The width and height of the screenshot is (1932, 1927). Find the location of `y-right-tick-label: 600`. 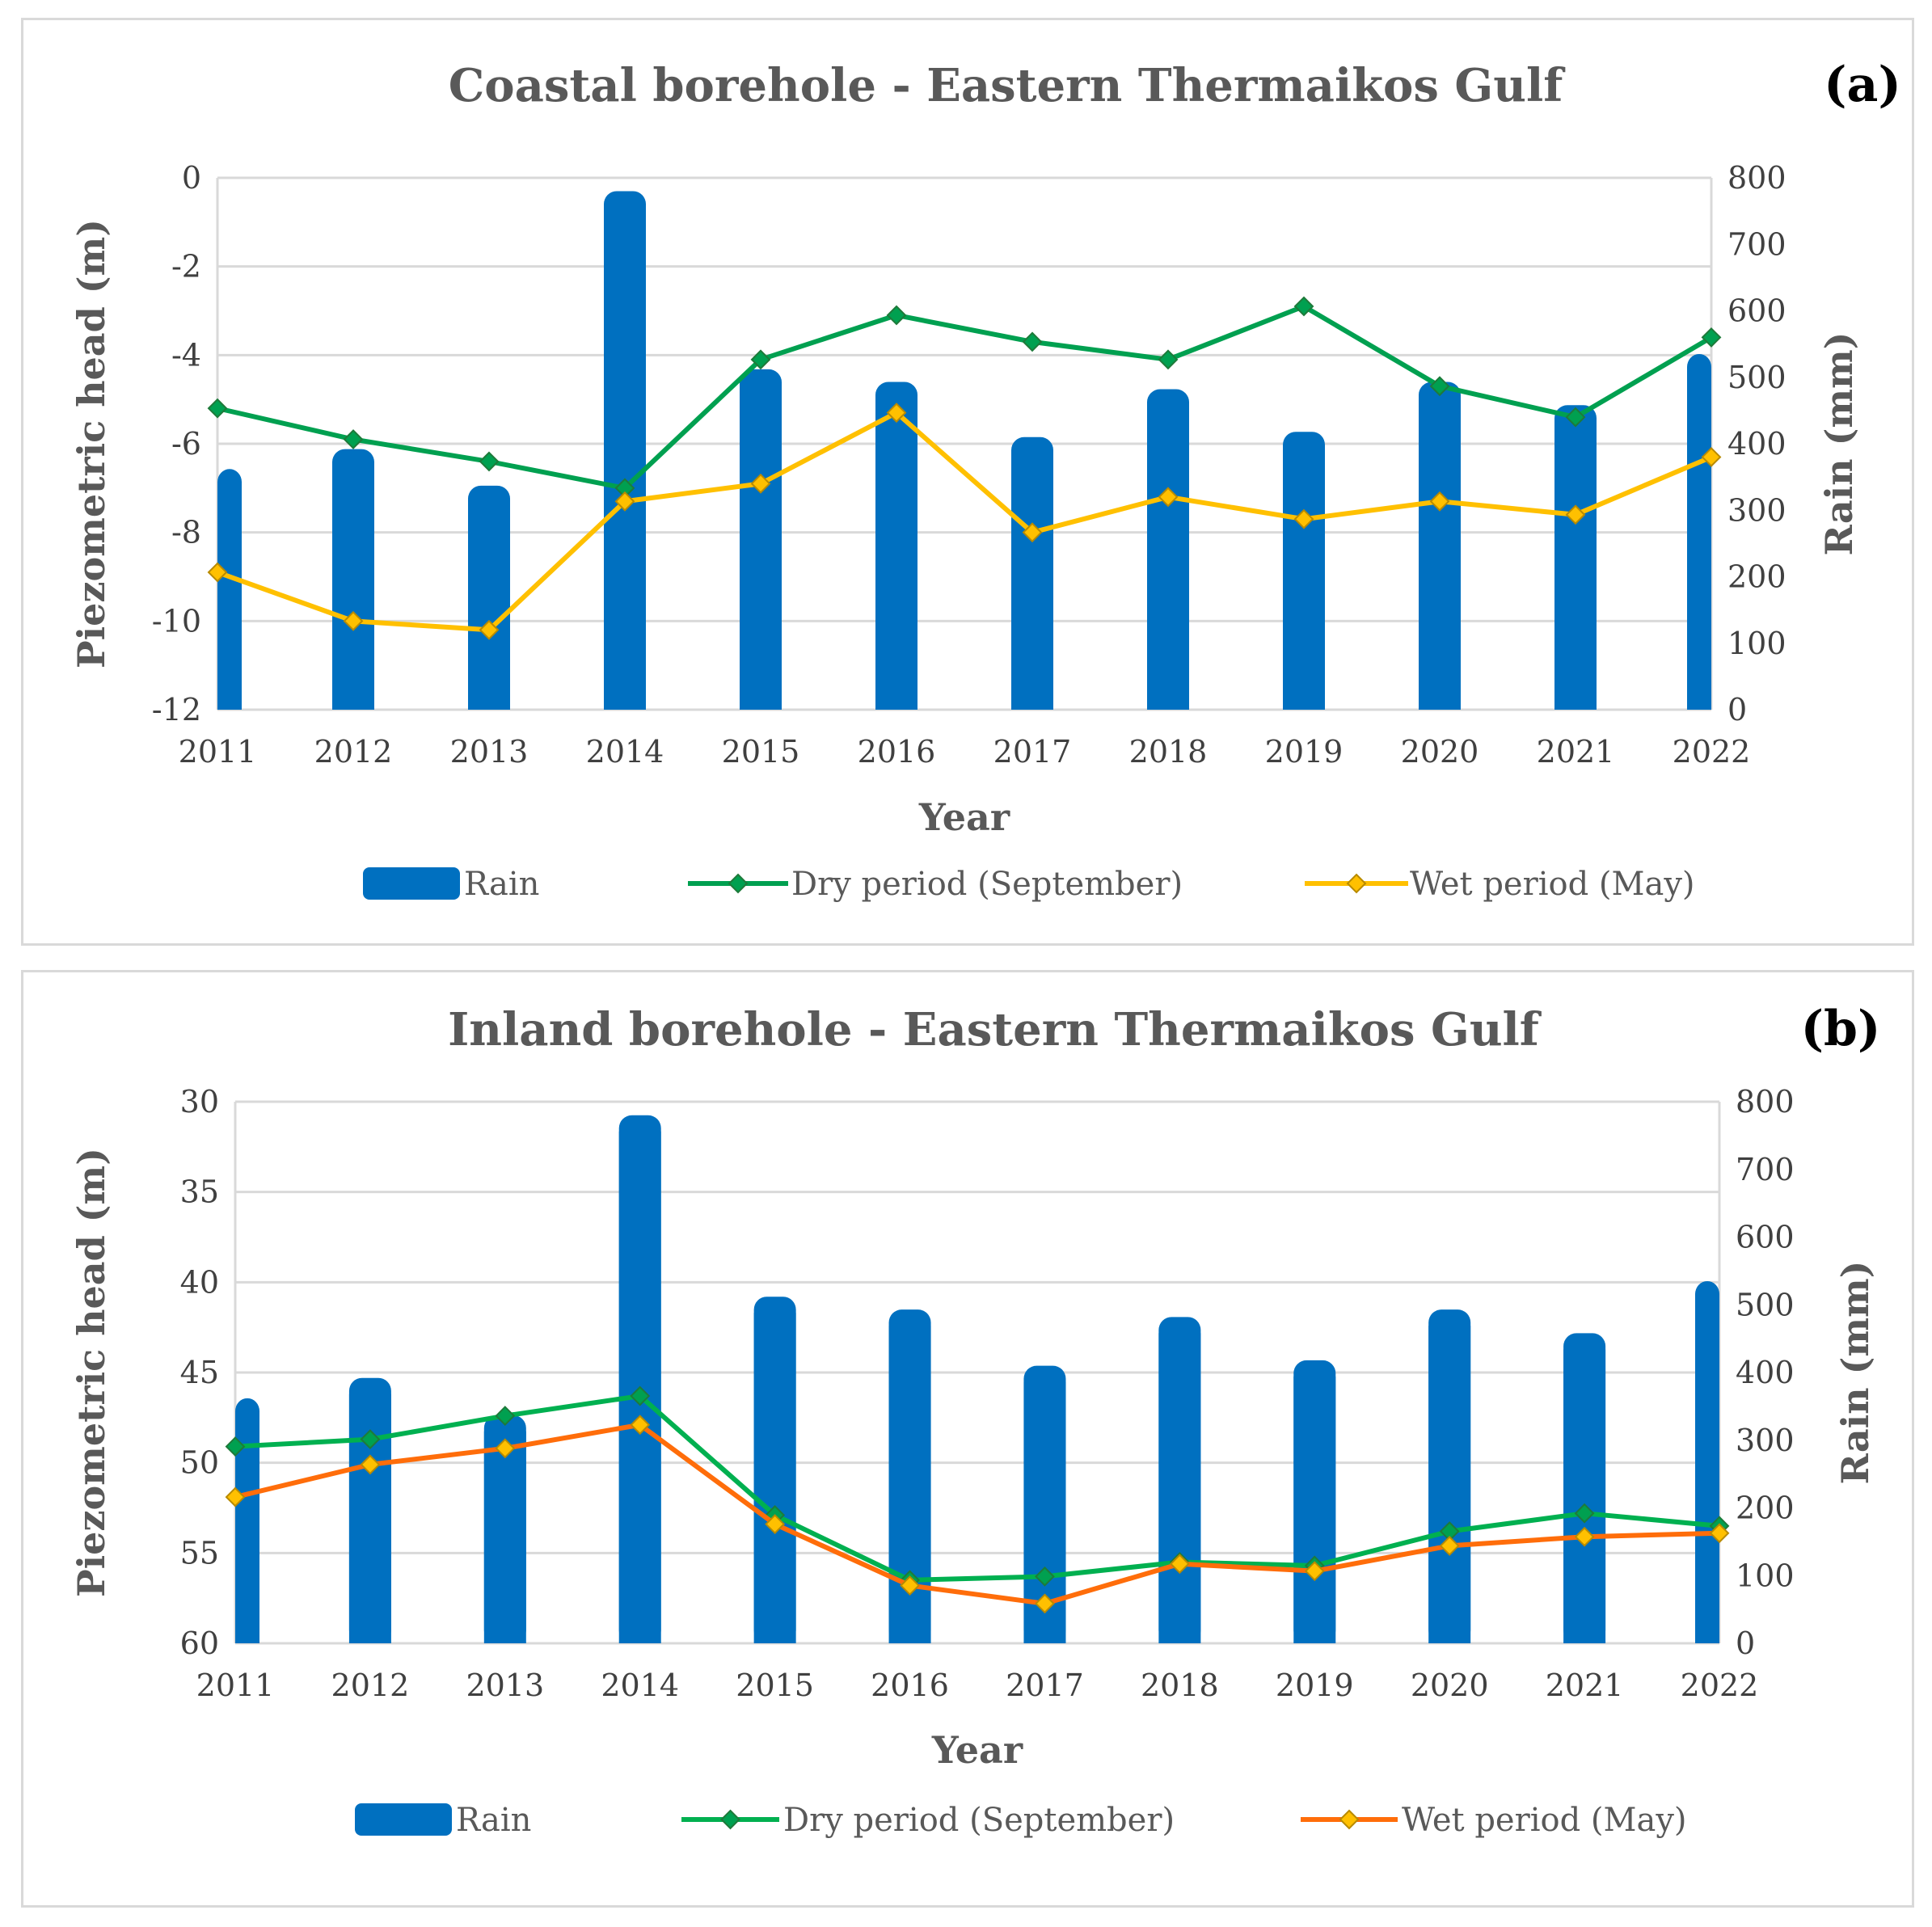

y-right-tick-label: 600 is located at coordinates (1765, 1238).